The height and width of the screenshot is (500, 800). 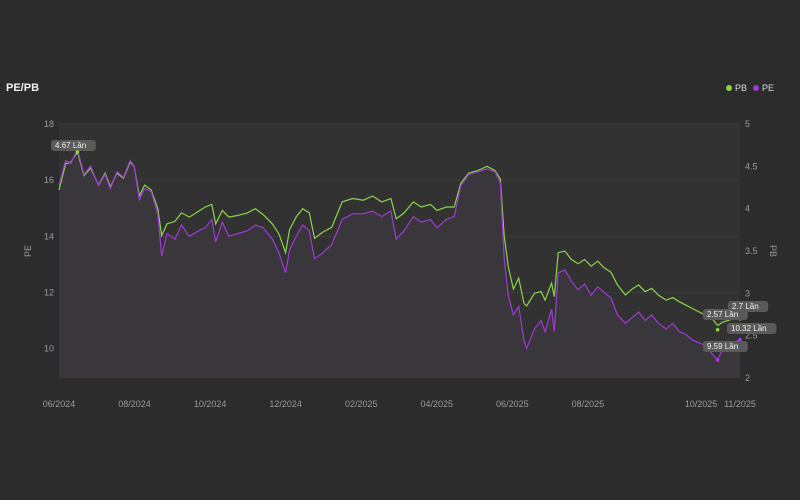 What do you see at coordinates (437, 404) in the screenshot?
I see `x-tick-label: 04/2025` at bounding box center [437, 404].